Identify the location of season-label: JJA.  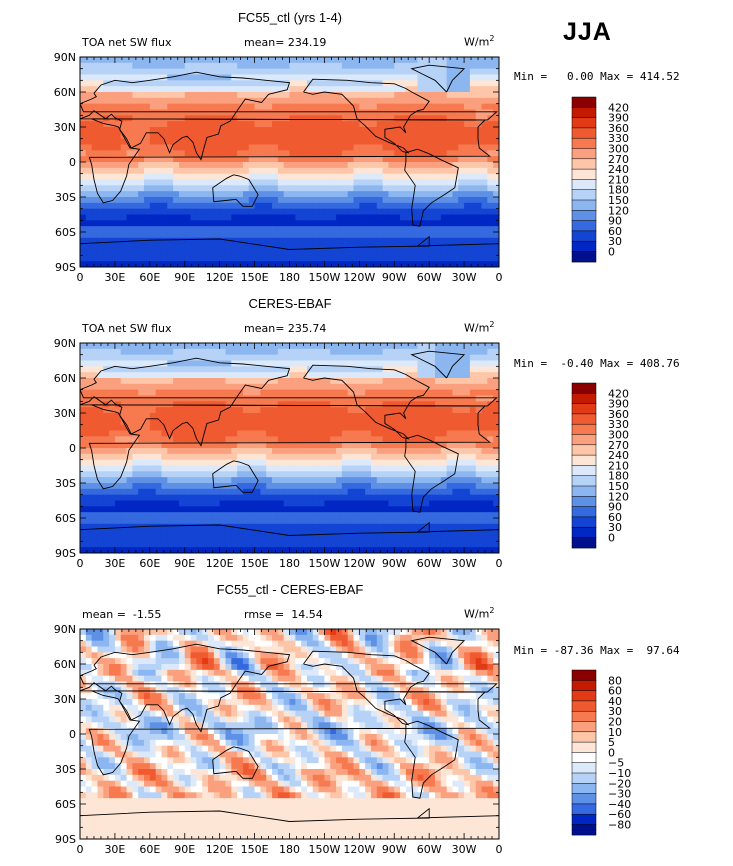
(587, 32).